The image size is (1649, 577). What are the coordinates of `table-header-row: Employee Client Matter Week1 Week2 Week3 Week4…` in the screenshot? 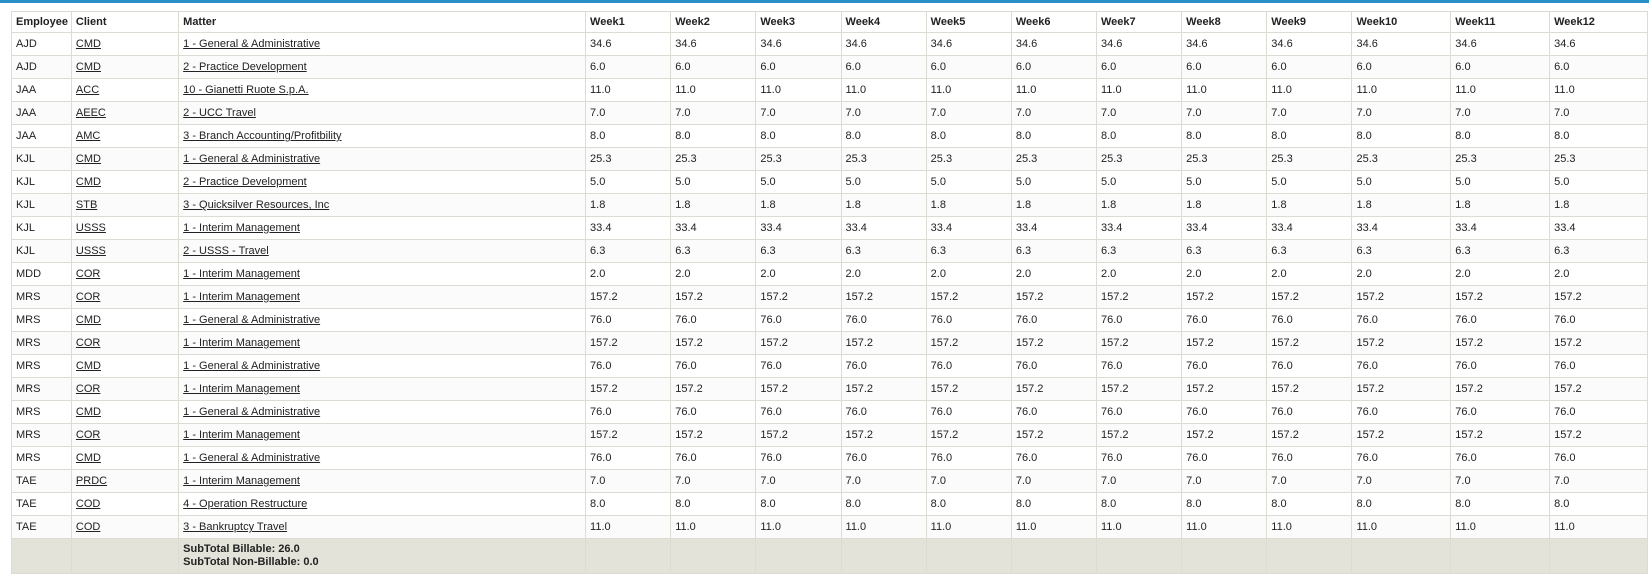 It's located at (829, 22).